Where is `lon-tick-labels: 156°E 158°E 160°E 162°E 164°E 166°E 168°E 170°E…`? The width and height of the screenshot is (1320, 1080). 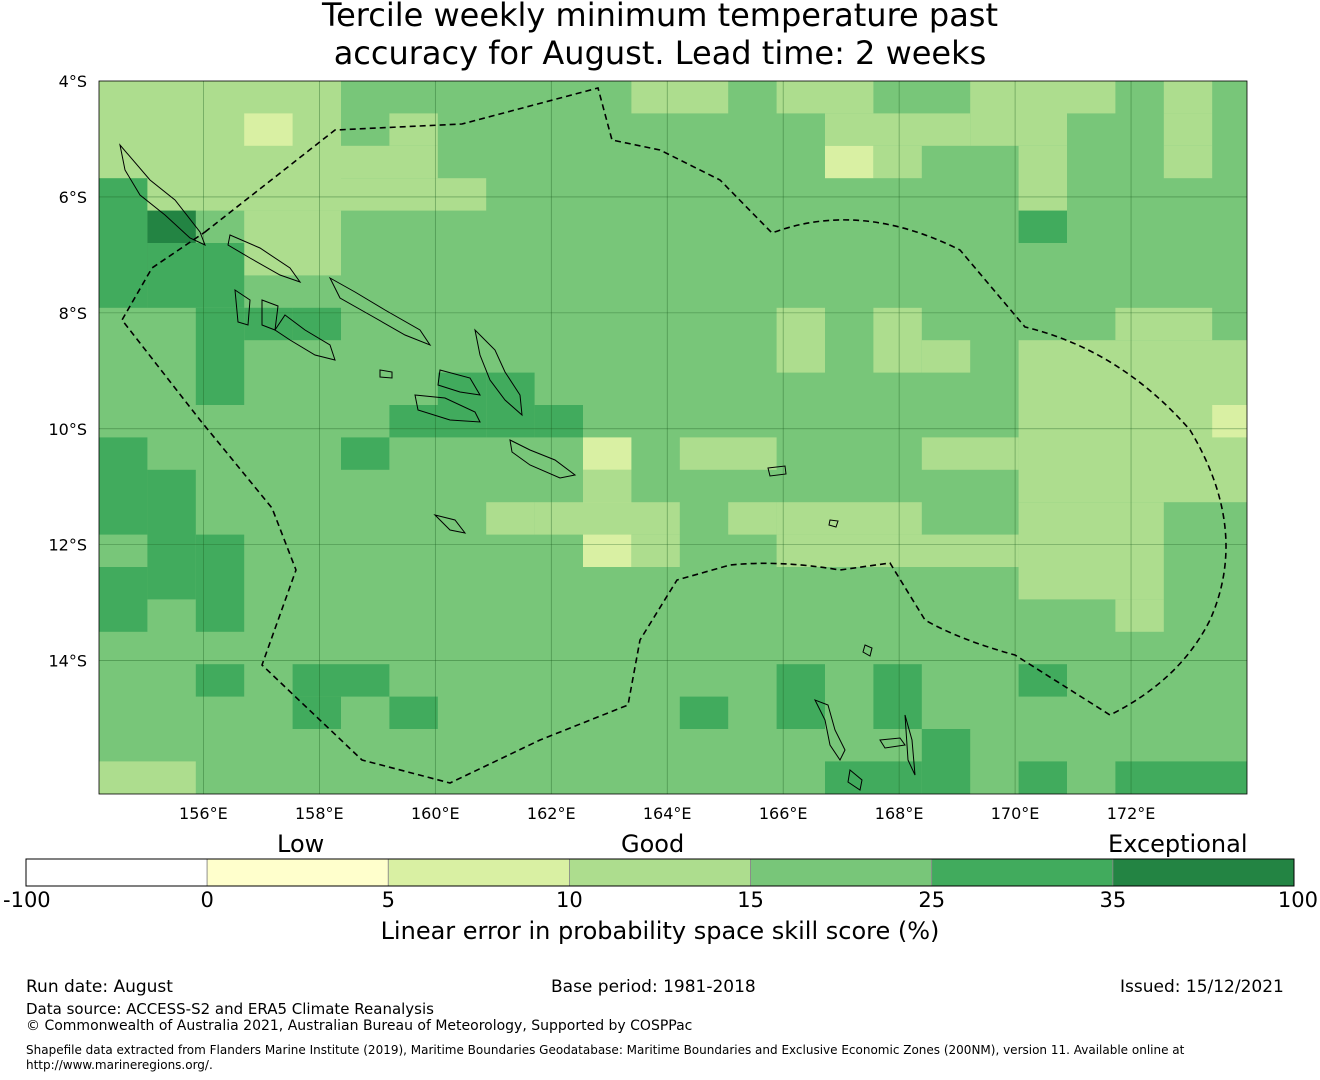
lon-tick-labels: 156°E 158°E 160°E 162°E 164°E 166°E 168°E 170°E… is located at coordinates (667, 813).